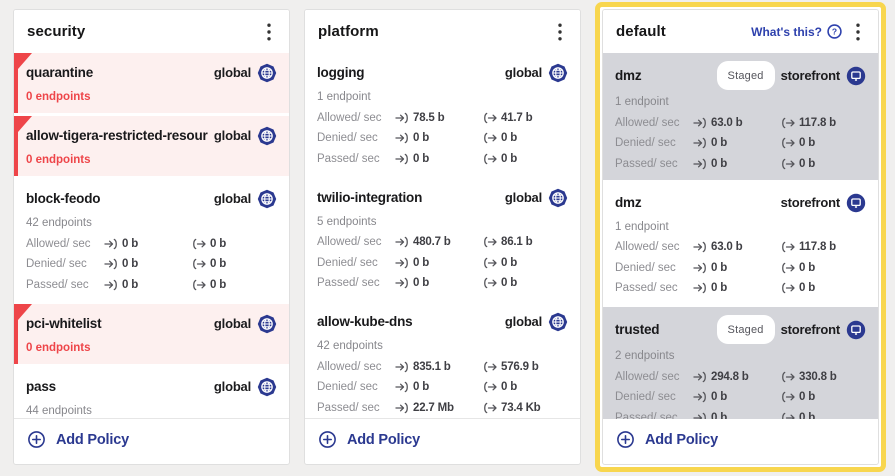 This screenshot has width=895, height=476. I want to click on card-title-row: pci-whitelist global, so click(151, 324).